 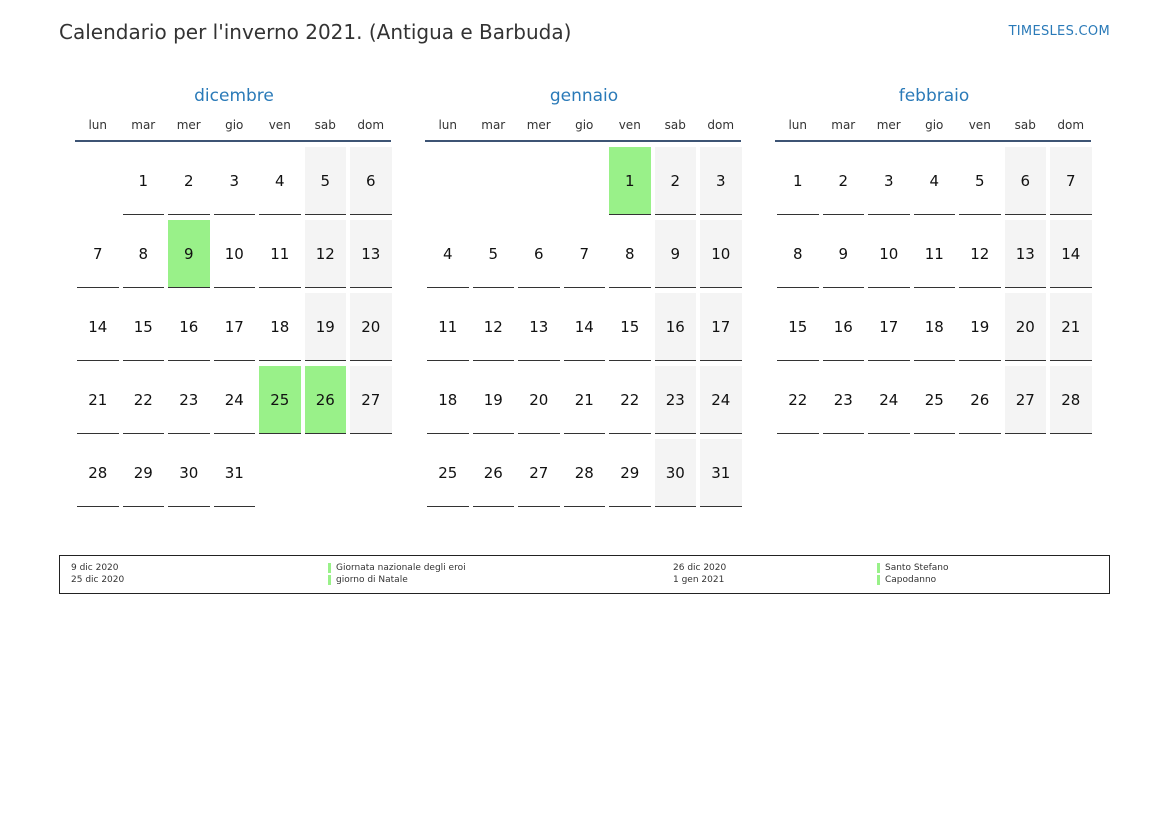 I want to click on day-cell: 22, so click(x=630, y=402).